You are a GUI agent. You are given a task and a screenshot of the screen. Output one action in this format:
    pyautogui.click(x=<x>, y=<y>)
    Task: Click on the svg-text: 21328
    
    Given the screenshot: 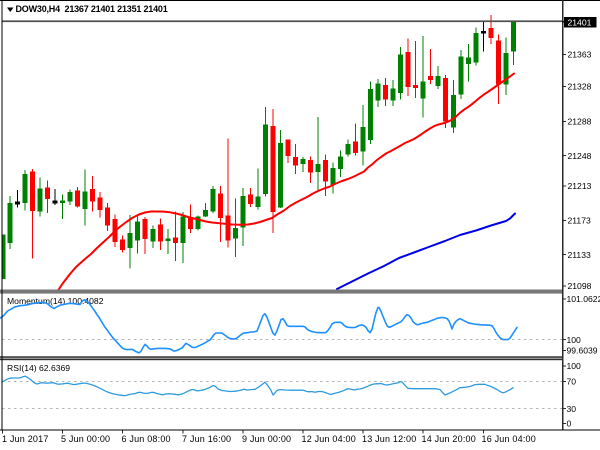 What is the action you would take?
    pyautogui.click(x=580, y=86)
    